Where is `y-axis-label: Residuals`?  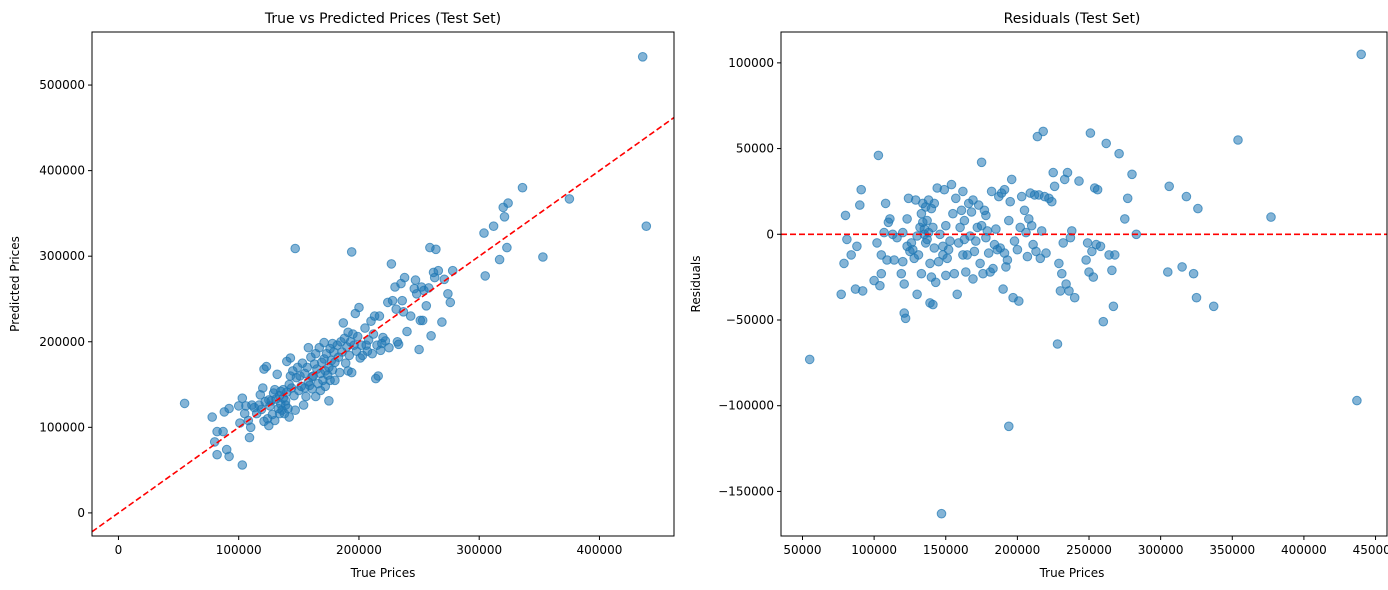
y-axis-label: Residuals is located at coordinates (696, 284).